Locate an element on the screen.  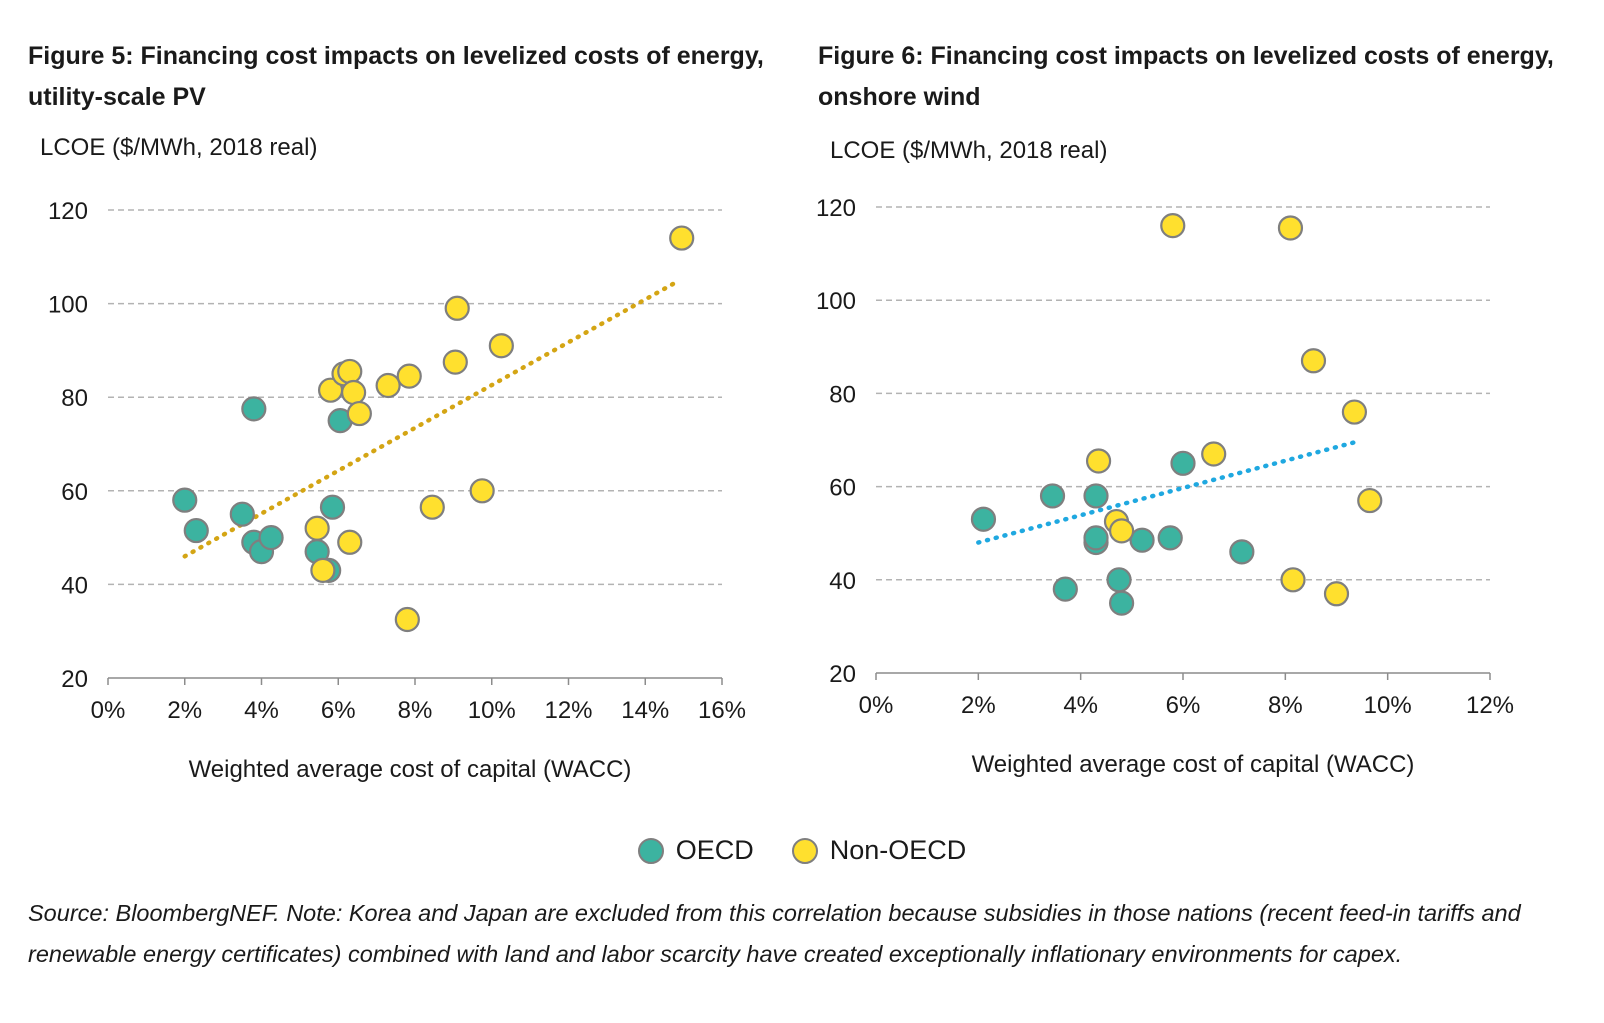
legend-item-non-oecd: Non-OECD is located at coordinates (879, 850).